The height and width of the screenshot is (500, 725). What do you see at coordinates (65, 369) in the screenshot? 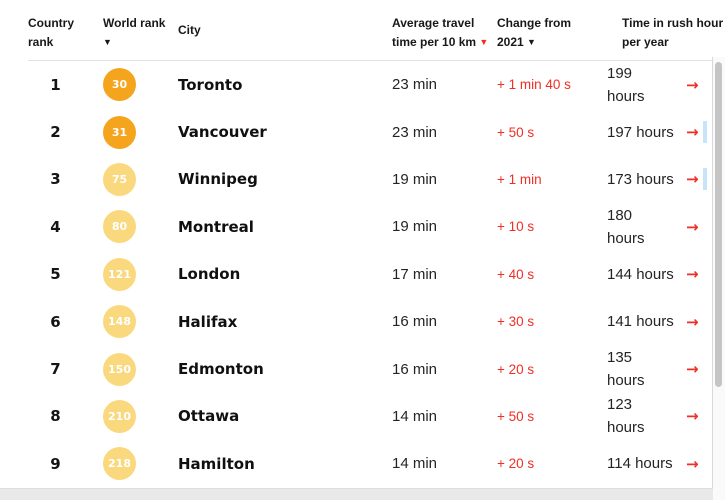
I see `country-rank-cell: 7` at bounding box center [65, 369].